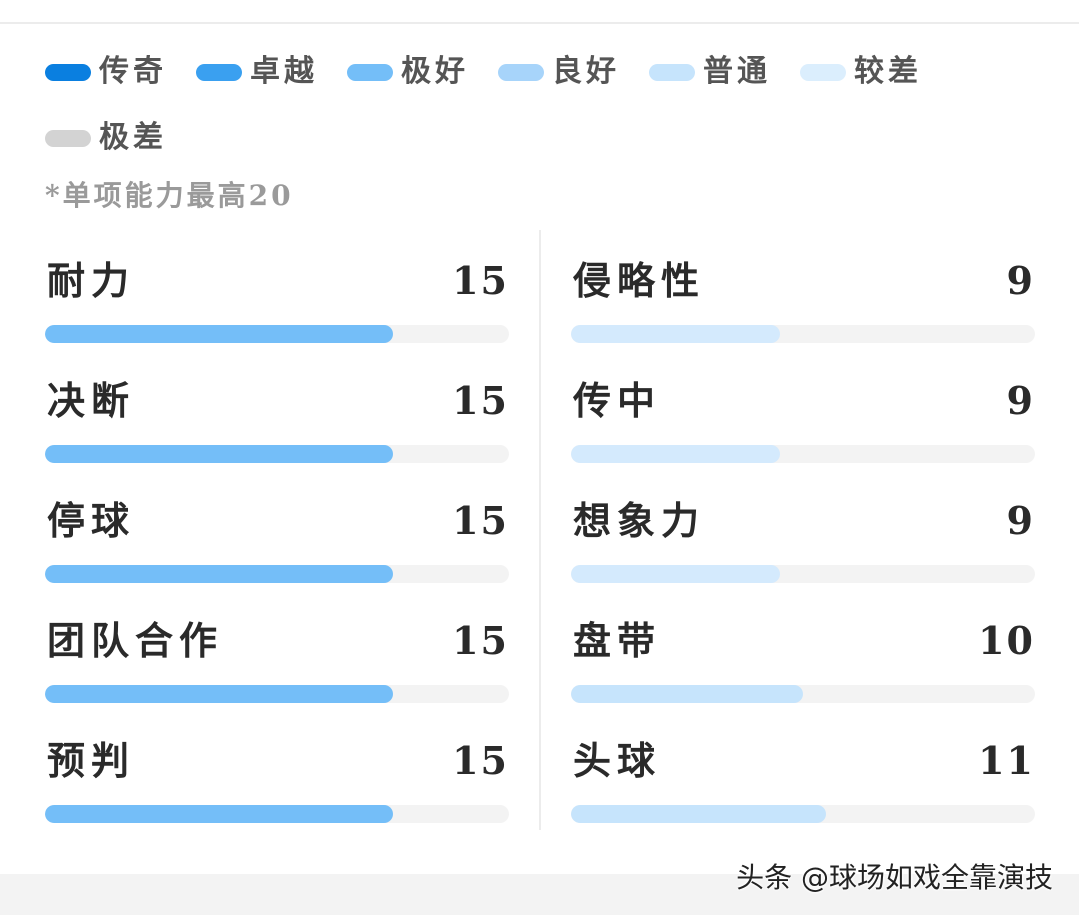 The width and height of the screenshot is (1079, 915). What do you see at coordinates (803, 782) in the screenshot?
I see `stat-row: 头球 11` at bounding box center [803, 782].